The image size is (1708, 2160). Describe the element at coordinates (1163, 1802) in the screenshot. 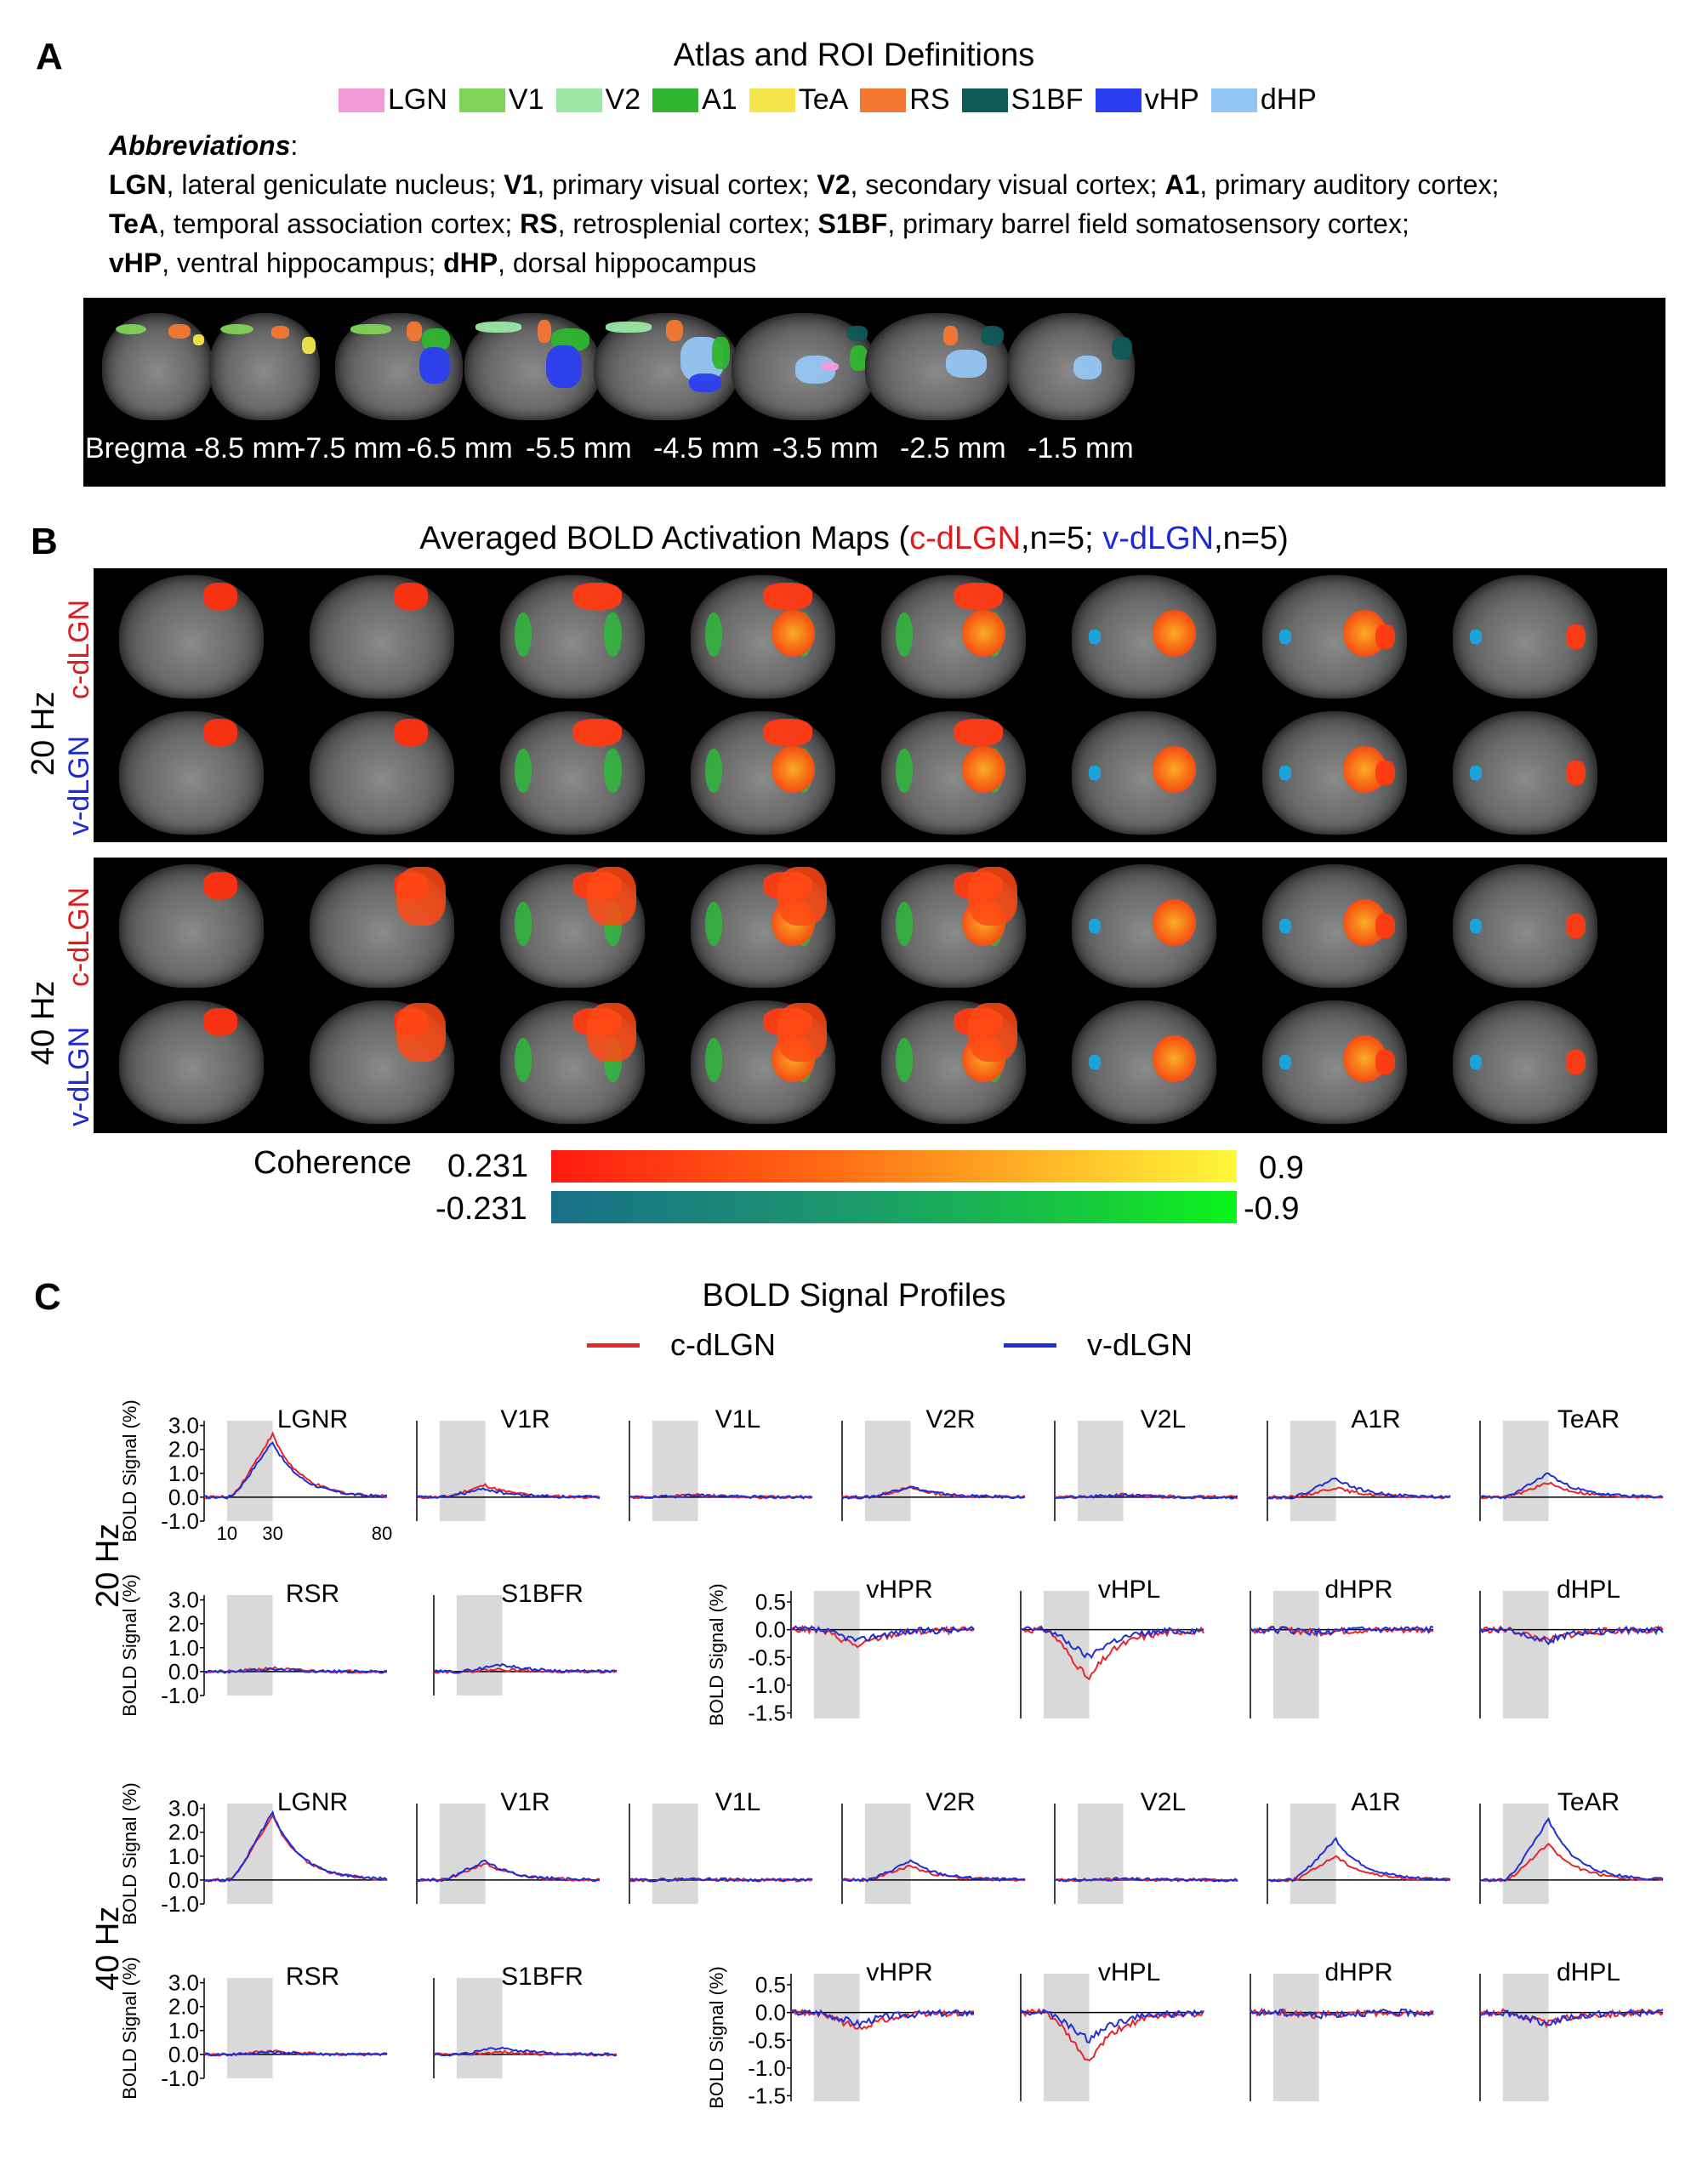

I see `chart-title: V2L` at that location.